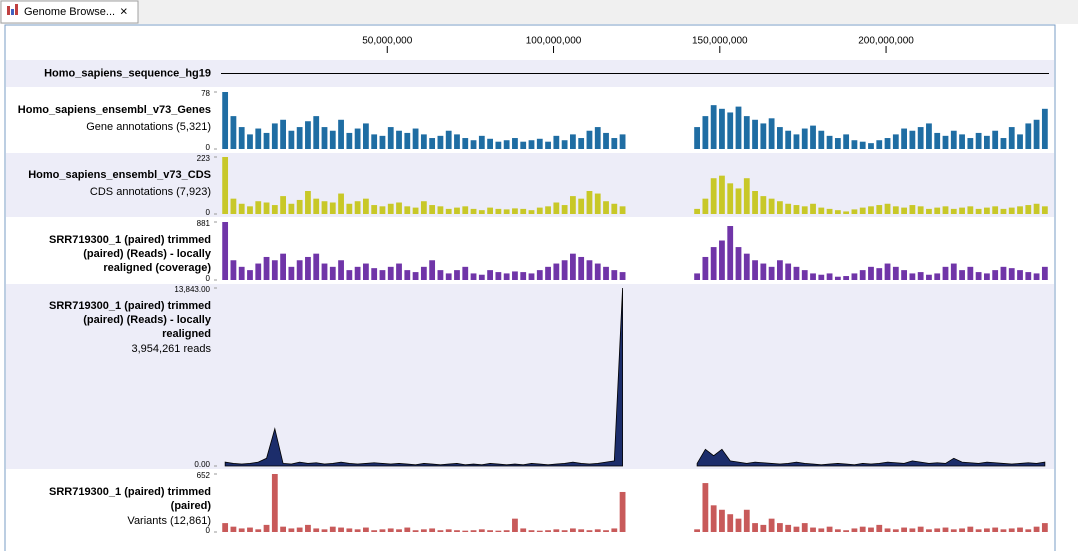  I want to click on track-label: Homo_sapiens_ensembl_v73_Genes, so click(114, 110).